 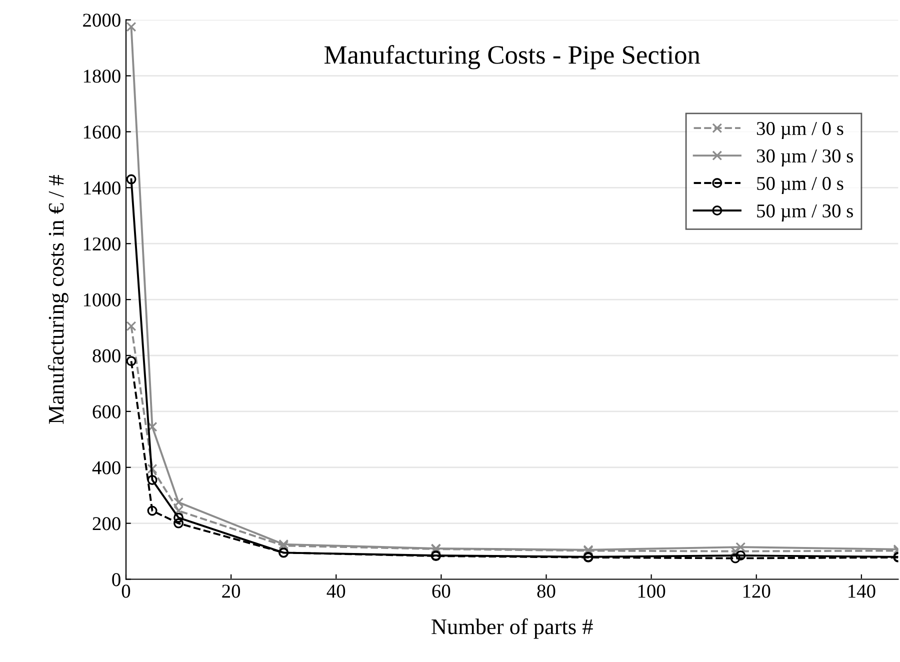 I want to click on y-tick-label: 1000, so click(x=102, y=299).